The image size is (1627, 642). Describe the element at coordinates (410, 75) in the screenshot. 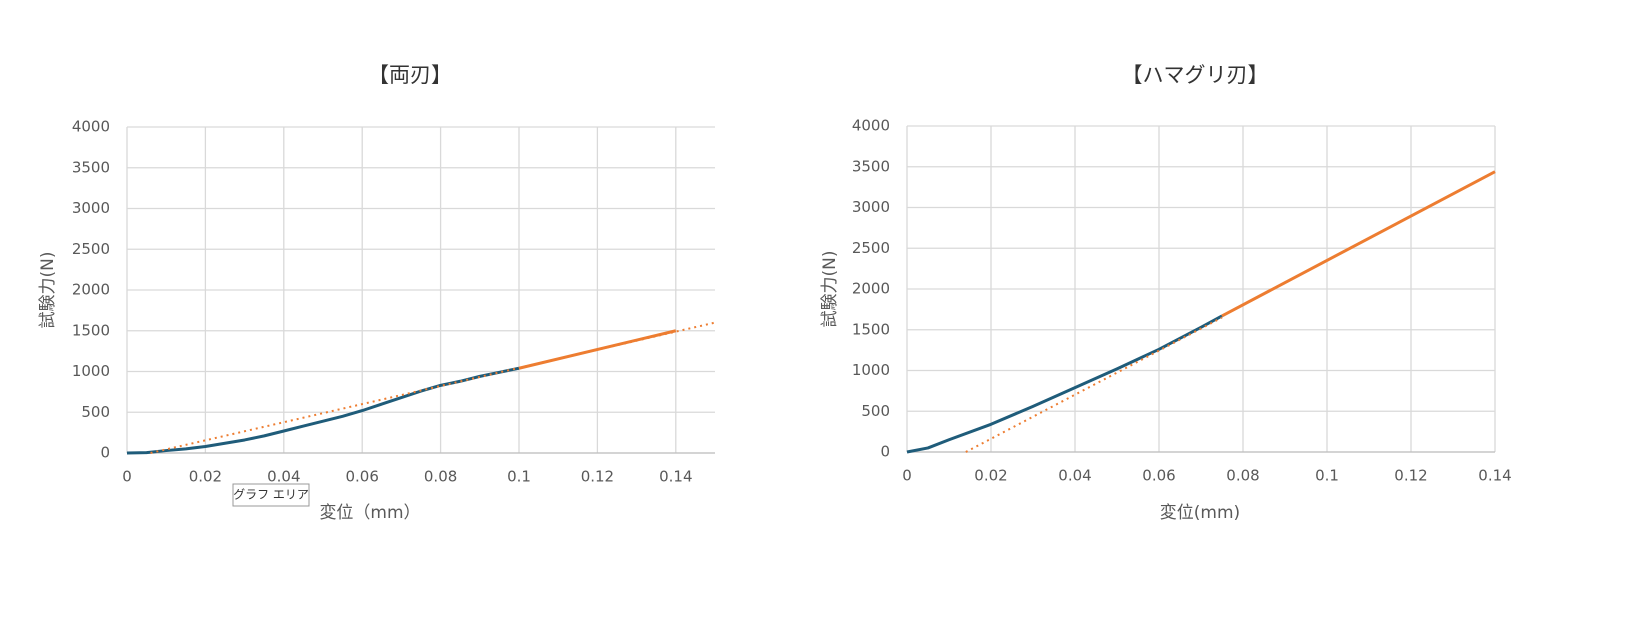

I see `chart-title: 【両刃】` at that location.